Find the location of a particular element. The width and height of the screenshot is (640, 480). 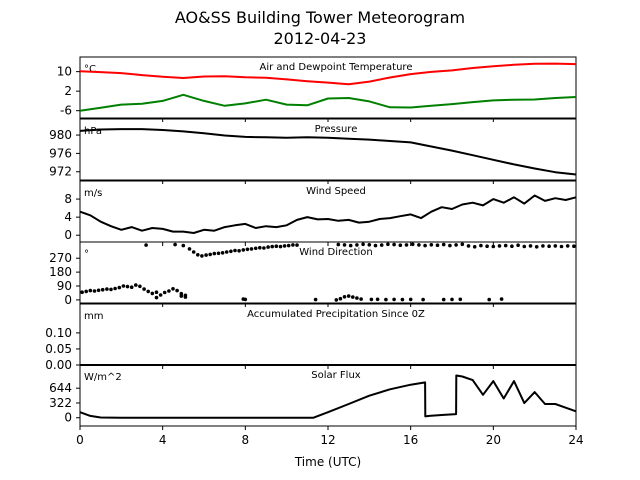

x-tick-label-2: 8 is located at coordinates (246, 440).